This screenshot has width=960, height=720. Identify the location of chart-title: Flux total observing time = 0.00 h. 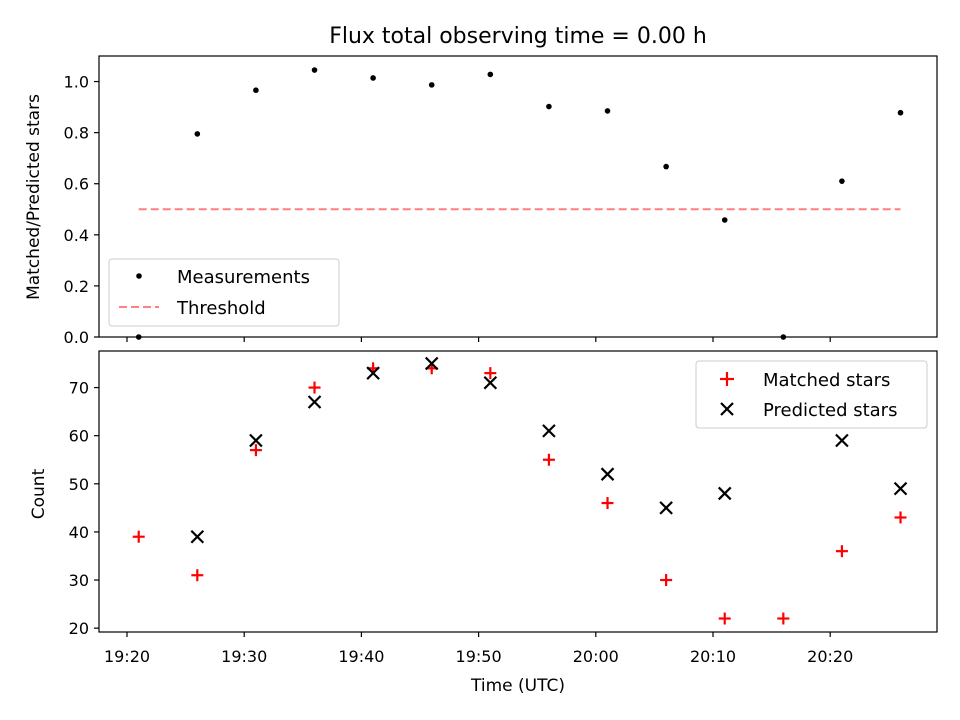
(518, 36).